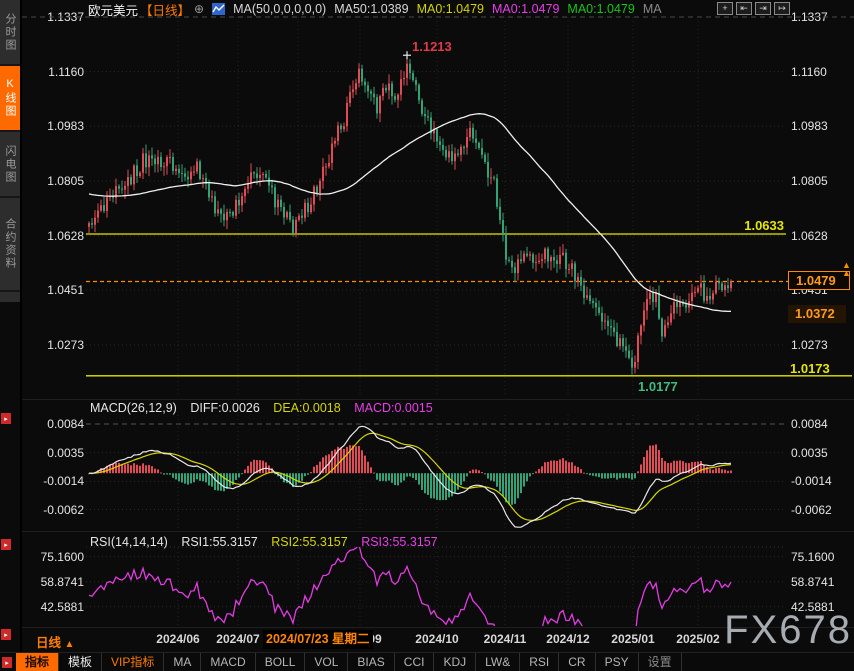 This screenshot has width=854, height=671. What do you see at coordinates (617, 662) in the screenshot?
I see `toolbar-tab-14: PSY` at bounding box center [617, 662].